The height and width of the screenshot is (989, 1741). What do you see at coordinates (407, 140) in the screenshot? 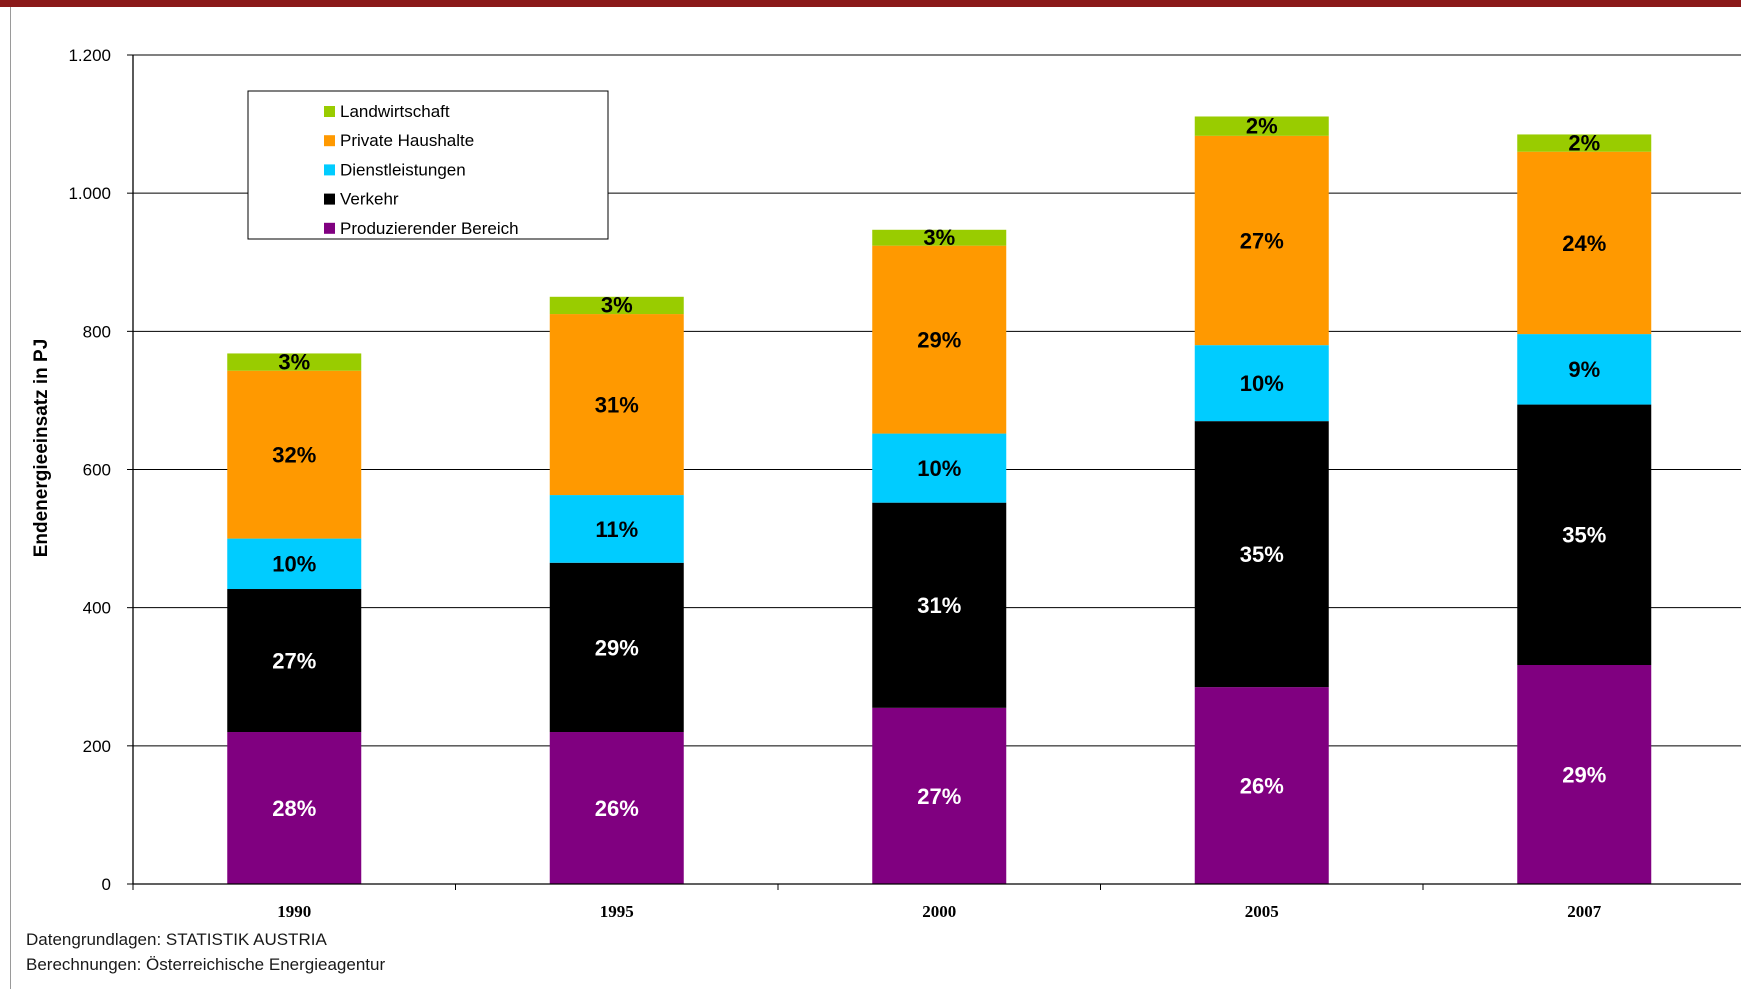
I see `legend-label: Private Haushalte` at bounding box center [407, 140].